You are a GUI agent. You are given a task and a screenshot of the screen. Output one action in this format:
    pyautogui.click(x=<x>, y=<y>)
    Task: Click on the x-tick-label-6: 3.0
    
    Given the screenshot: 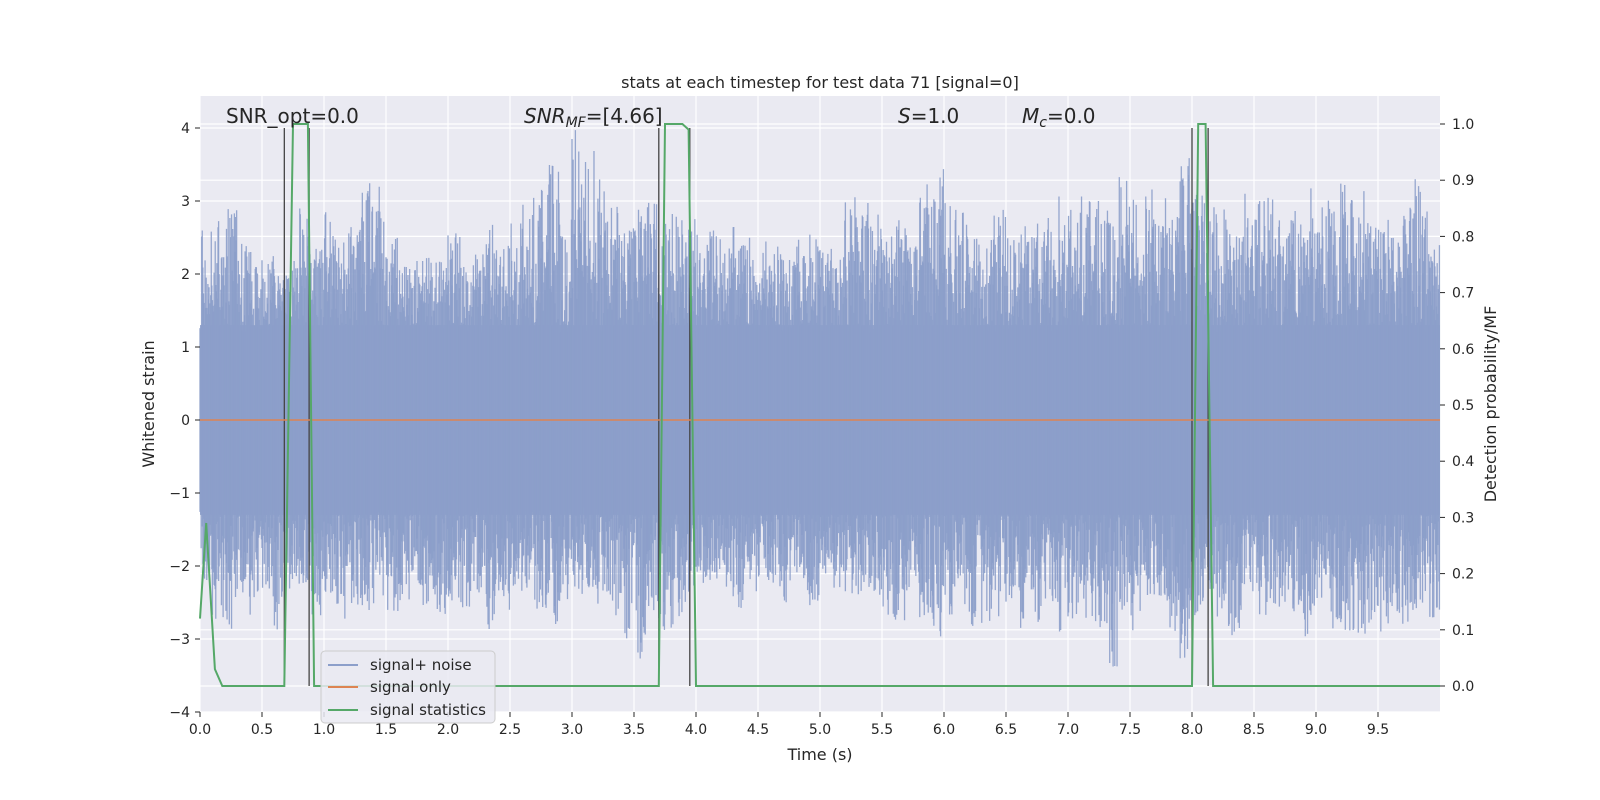 What is the action you would take?
    pyautogui.click(x=572, y=730)
    